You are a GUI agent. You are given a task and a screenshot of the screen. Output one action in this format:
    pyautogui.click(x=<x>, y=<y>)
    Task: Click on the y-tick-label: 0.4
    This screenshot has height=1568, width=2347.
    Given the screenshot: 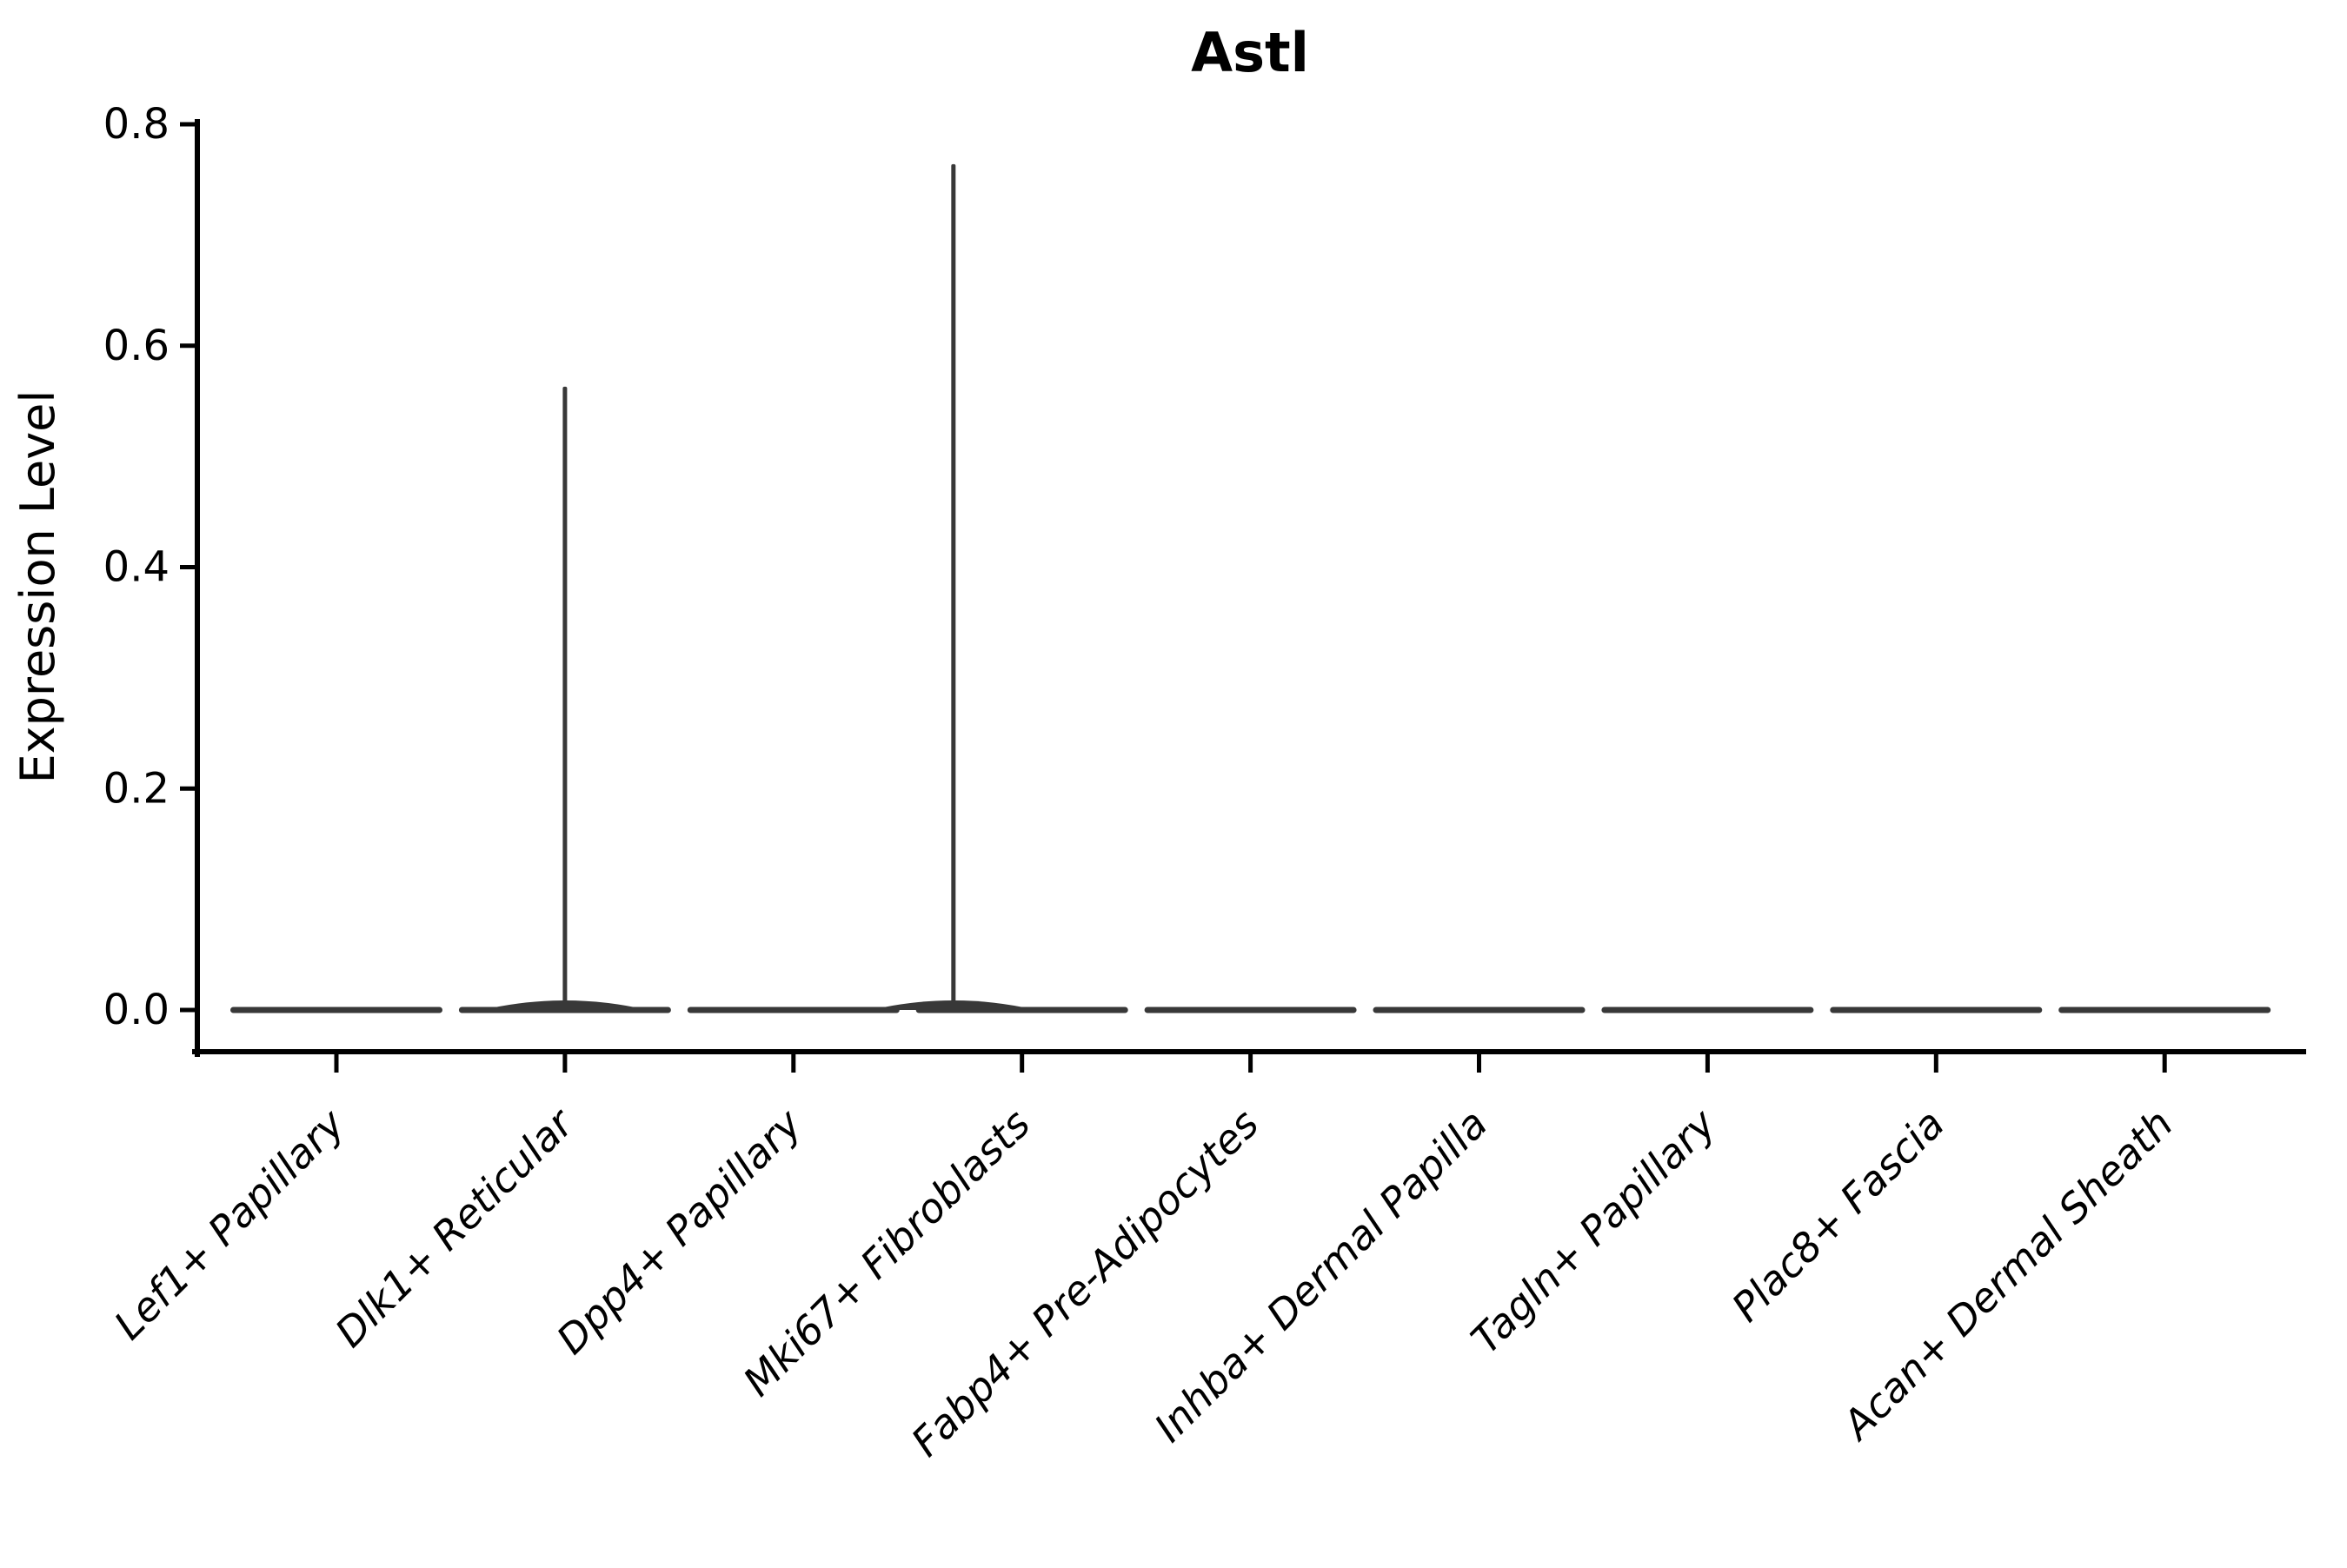 What is the action you would take?
    pyautogui.click(x=136, y=567)
    